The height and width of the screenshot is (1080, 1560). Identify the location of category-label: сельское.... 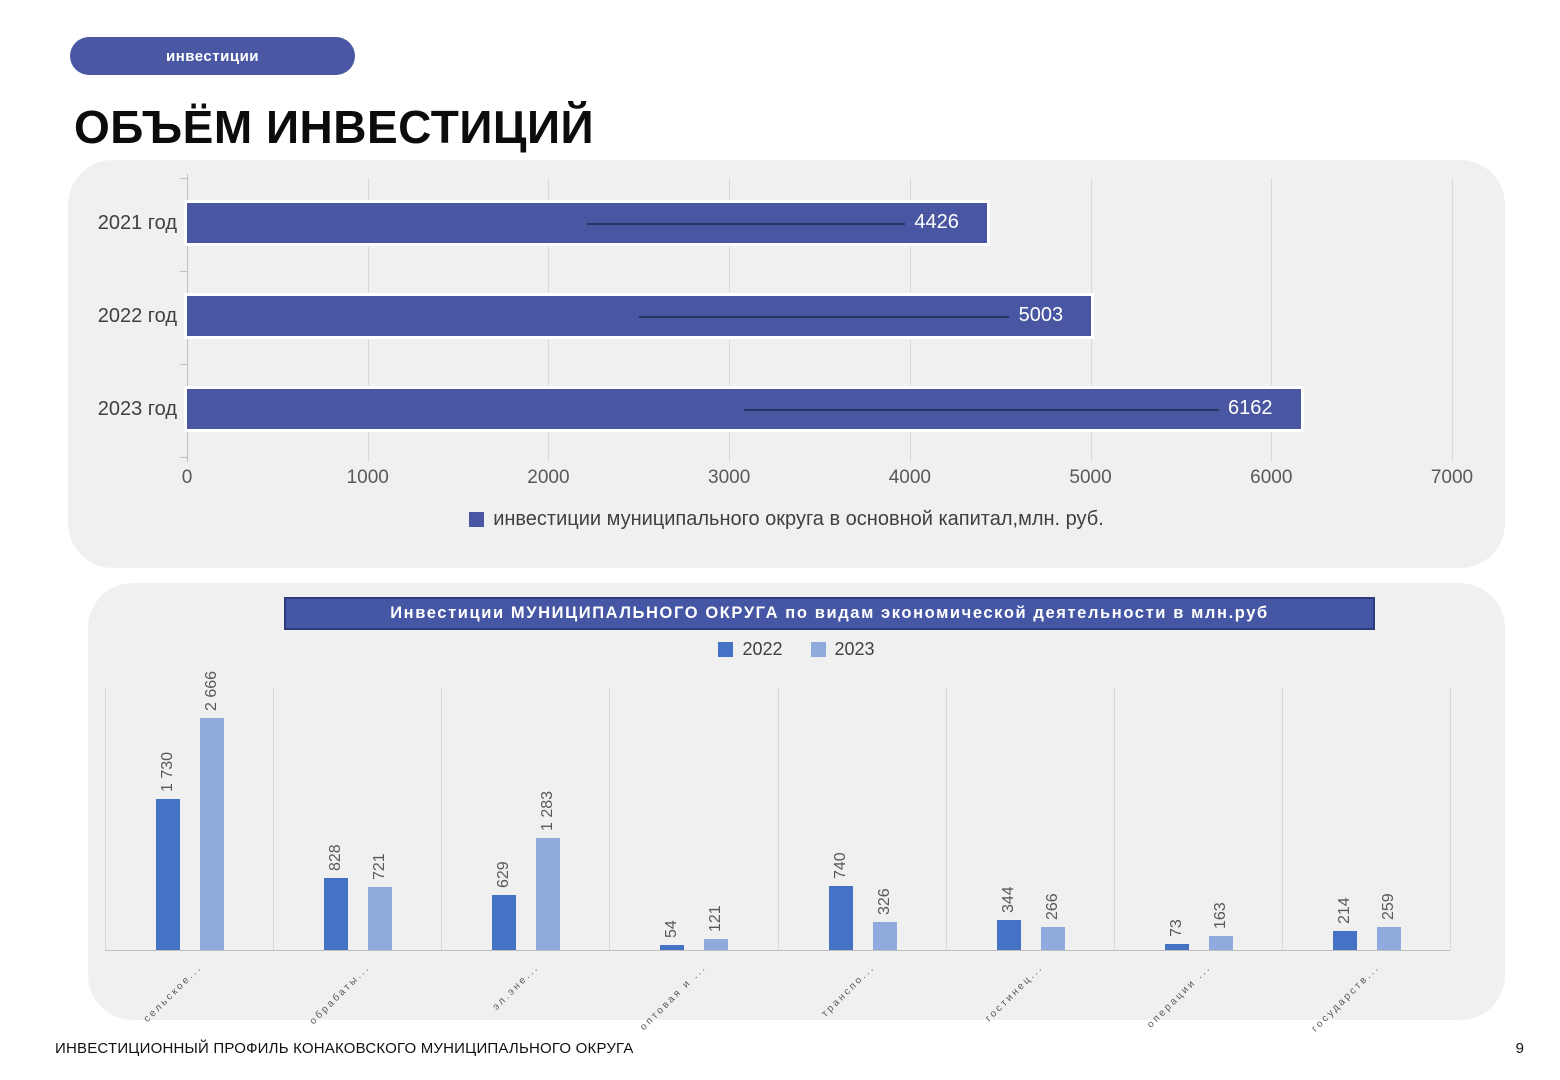
(173, 993).